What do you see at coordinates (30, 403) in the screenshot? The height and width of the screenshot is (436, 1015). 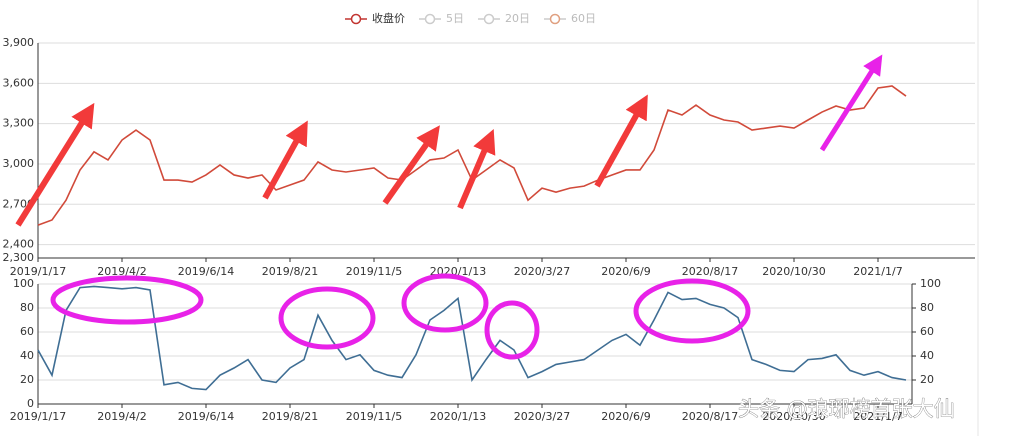 I see `y-tick-label: 0` at bounding box center [30, 403].